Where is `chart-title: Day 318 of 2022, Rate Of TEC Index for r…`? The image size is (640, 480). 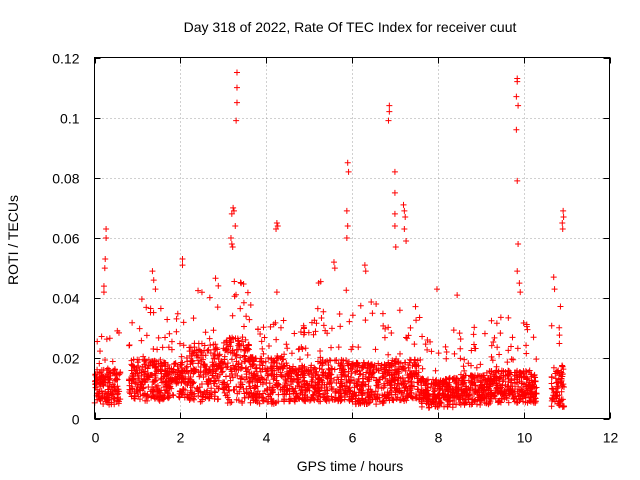 chart-title: Day 318 of 2022, Rate Of TEC Index for r… is located at coordinates (350, 27).